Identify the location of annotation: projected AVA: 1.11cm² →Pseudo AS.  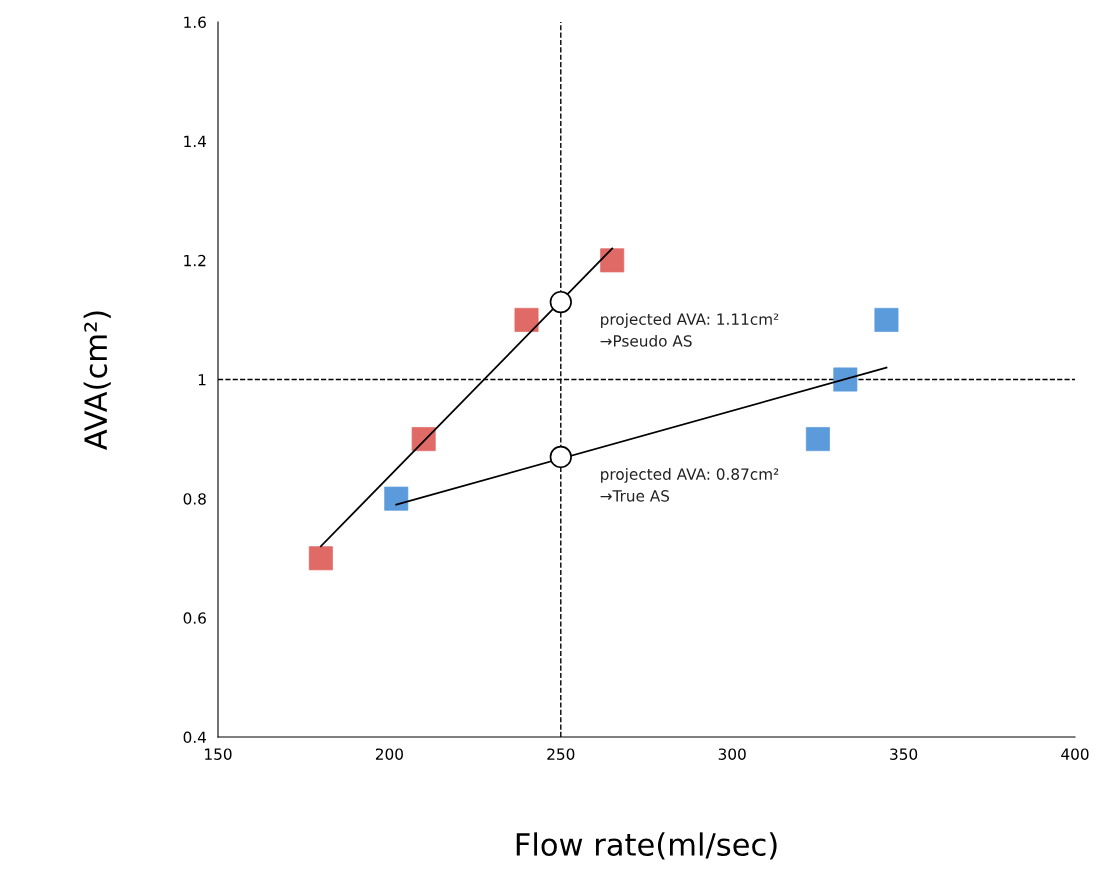
(689, 330).